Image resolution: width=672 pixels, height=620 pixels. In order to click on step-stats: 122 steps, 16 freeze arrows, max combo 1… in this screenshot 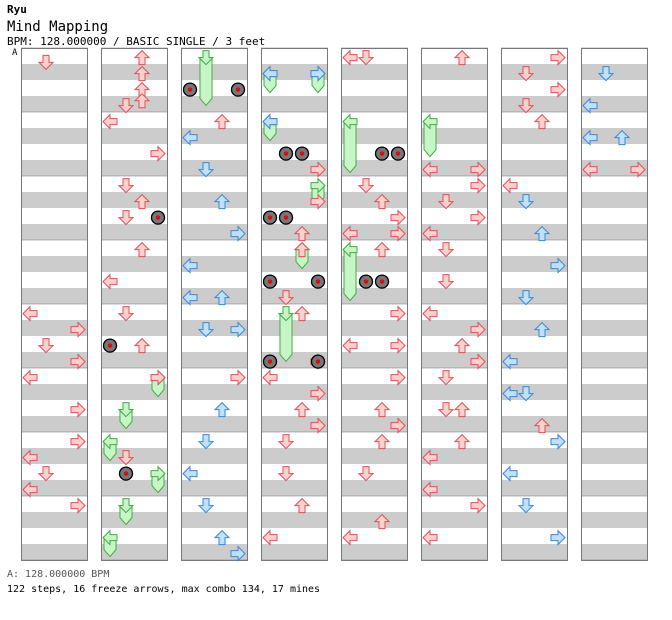, I will do `click(164, 589)`.